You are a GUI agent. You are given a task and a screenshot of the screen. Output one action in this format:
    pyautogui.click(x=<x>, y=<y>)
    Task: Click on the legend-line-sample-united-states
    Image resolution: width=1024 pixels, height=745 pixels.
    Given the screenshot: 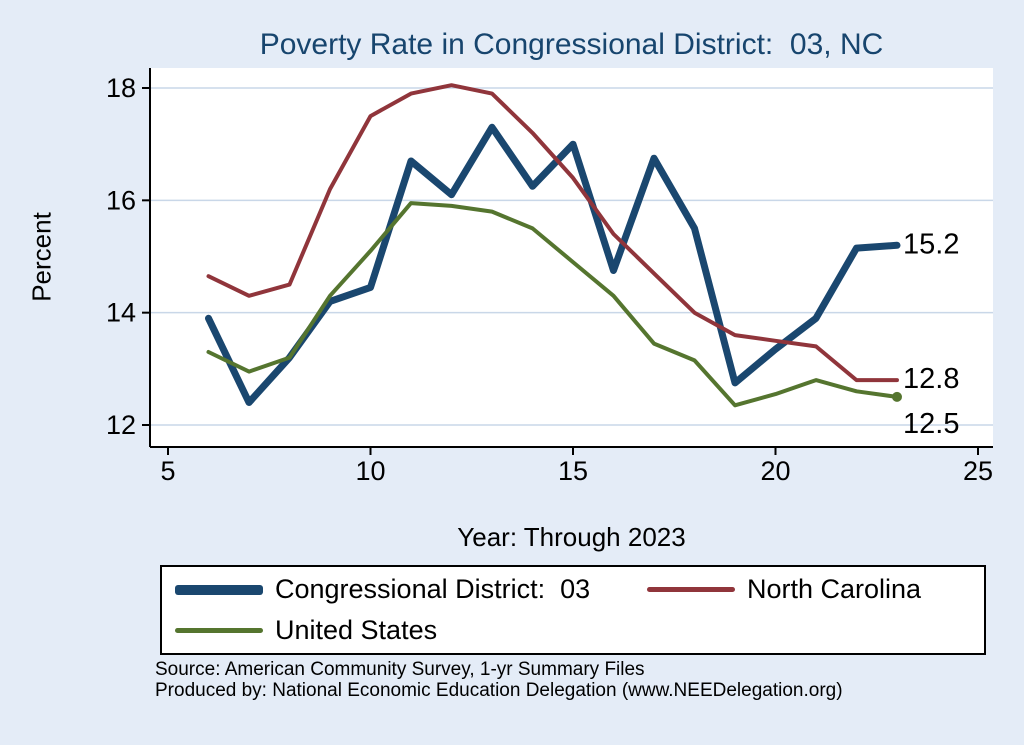 What is the action you would take?
    pyautogui.click(x=219, y=630)
    